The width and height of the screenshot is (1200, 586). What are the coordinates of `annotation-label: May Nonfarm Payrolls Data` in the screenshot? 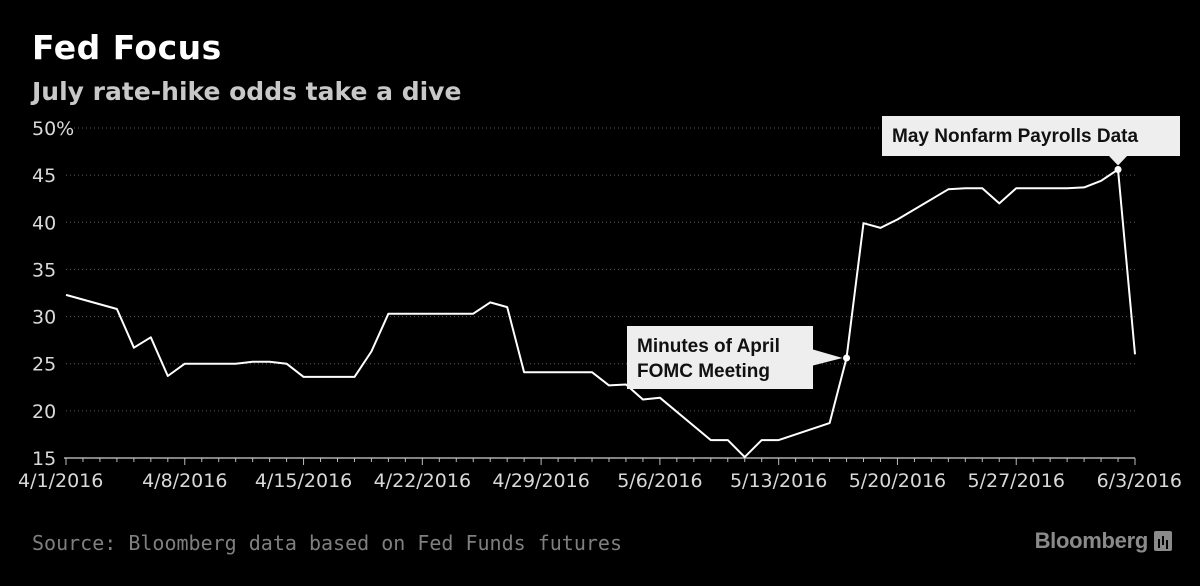 It's located at (1015, 136).